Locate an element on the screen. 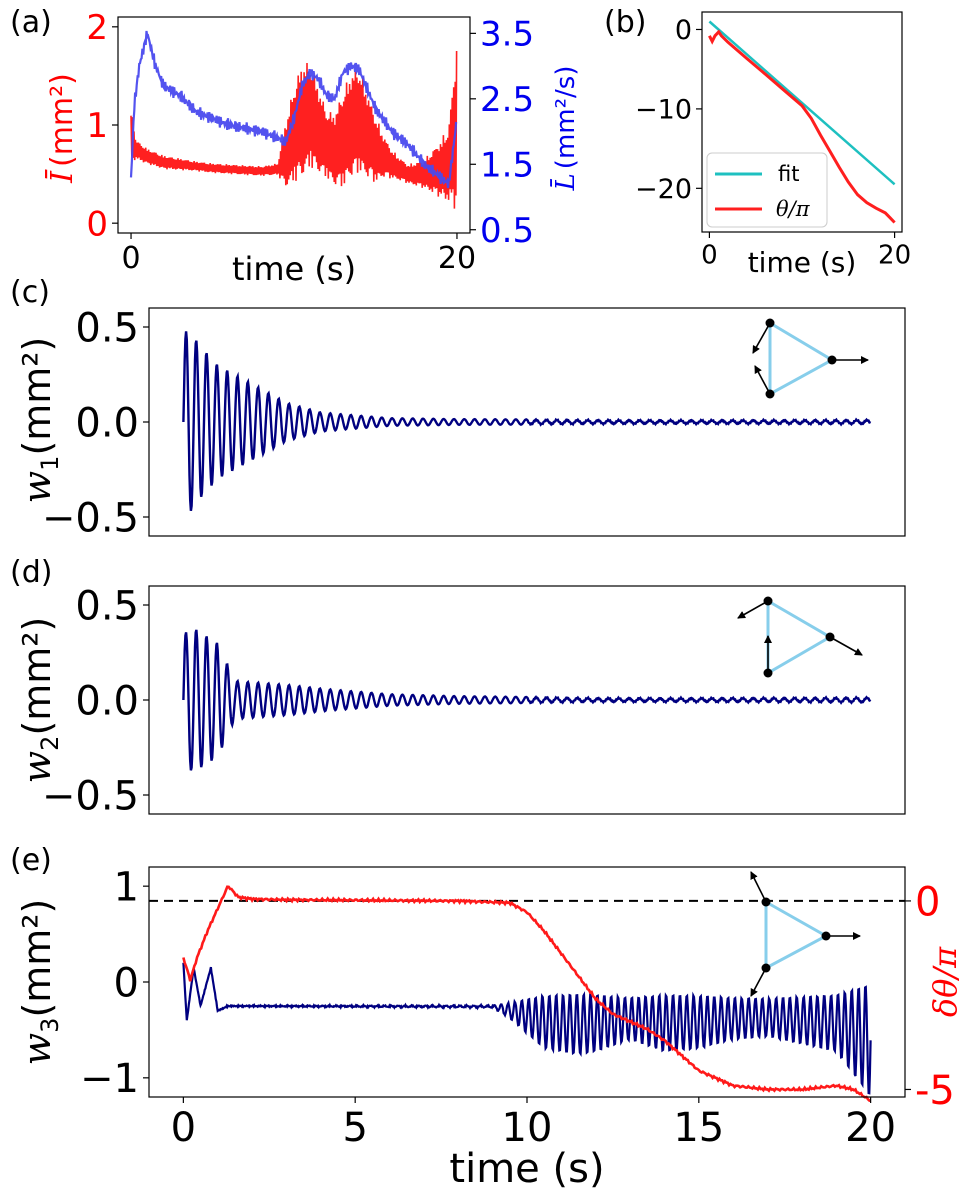  panel-a-x-label: time (s) is located at coordinates (294, 269).